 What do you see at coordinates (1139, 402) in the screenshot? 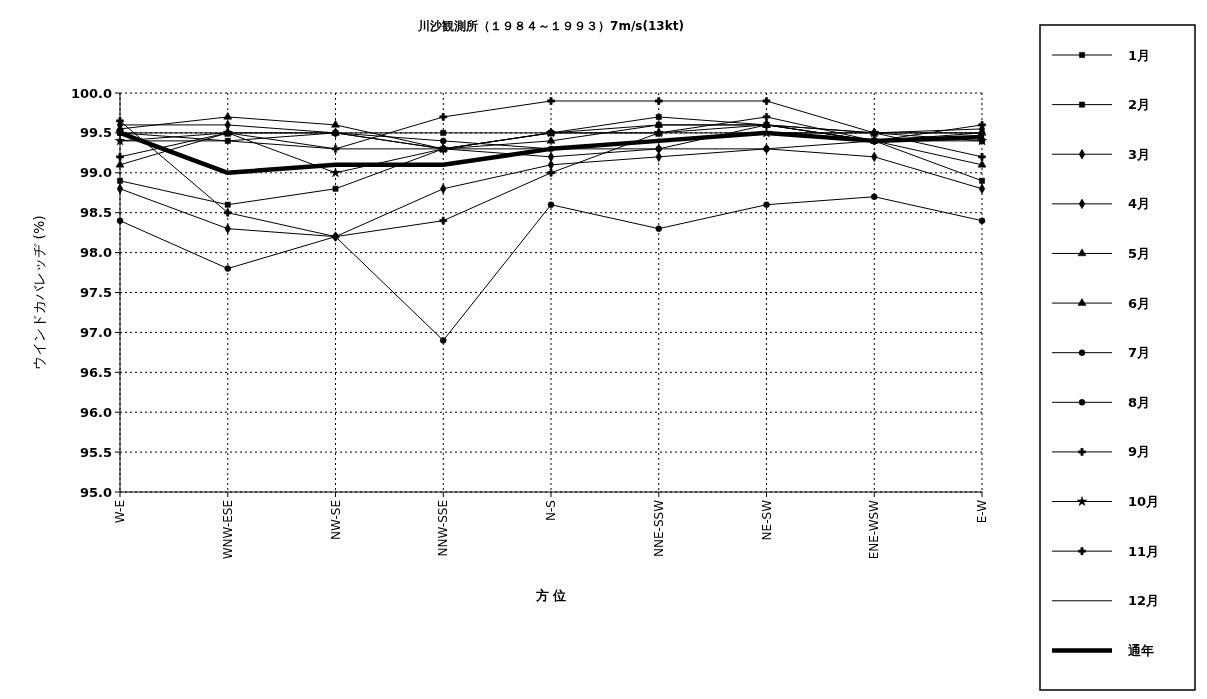
I see `legend-label: 8月` at bounding box center [1139, 402].